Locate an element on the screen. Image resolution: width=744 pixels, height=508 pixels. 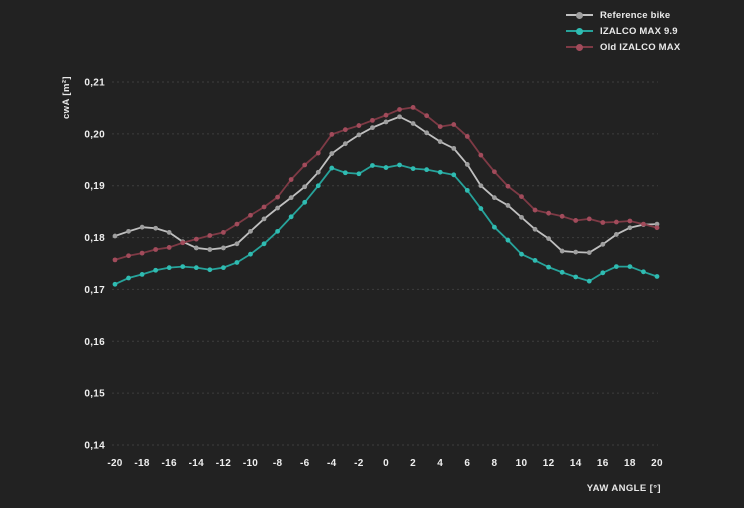
y-tick-label: 0,18 is located at coordinates (94, 238).